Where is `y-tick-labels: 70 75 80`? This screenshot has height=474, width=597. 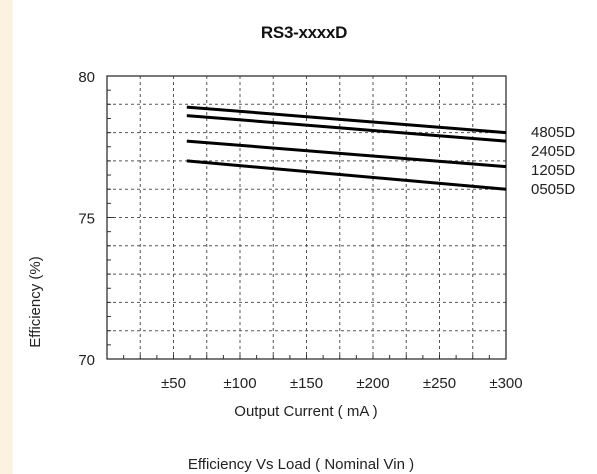
y-tick-labels: 70 75 80 is located at coordinates (86, 219).